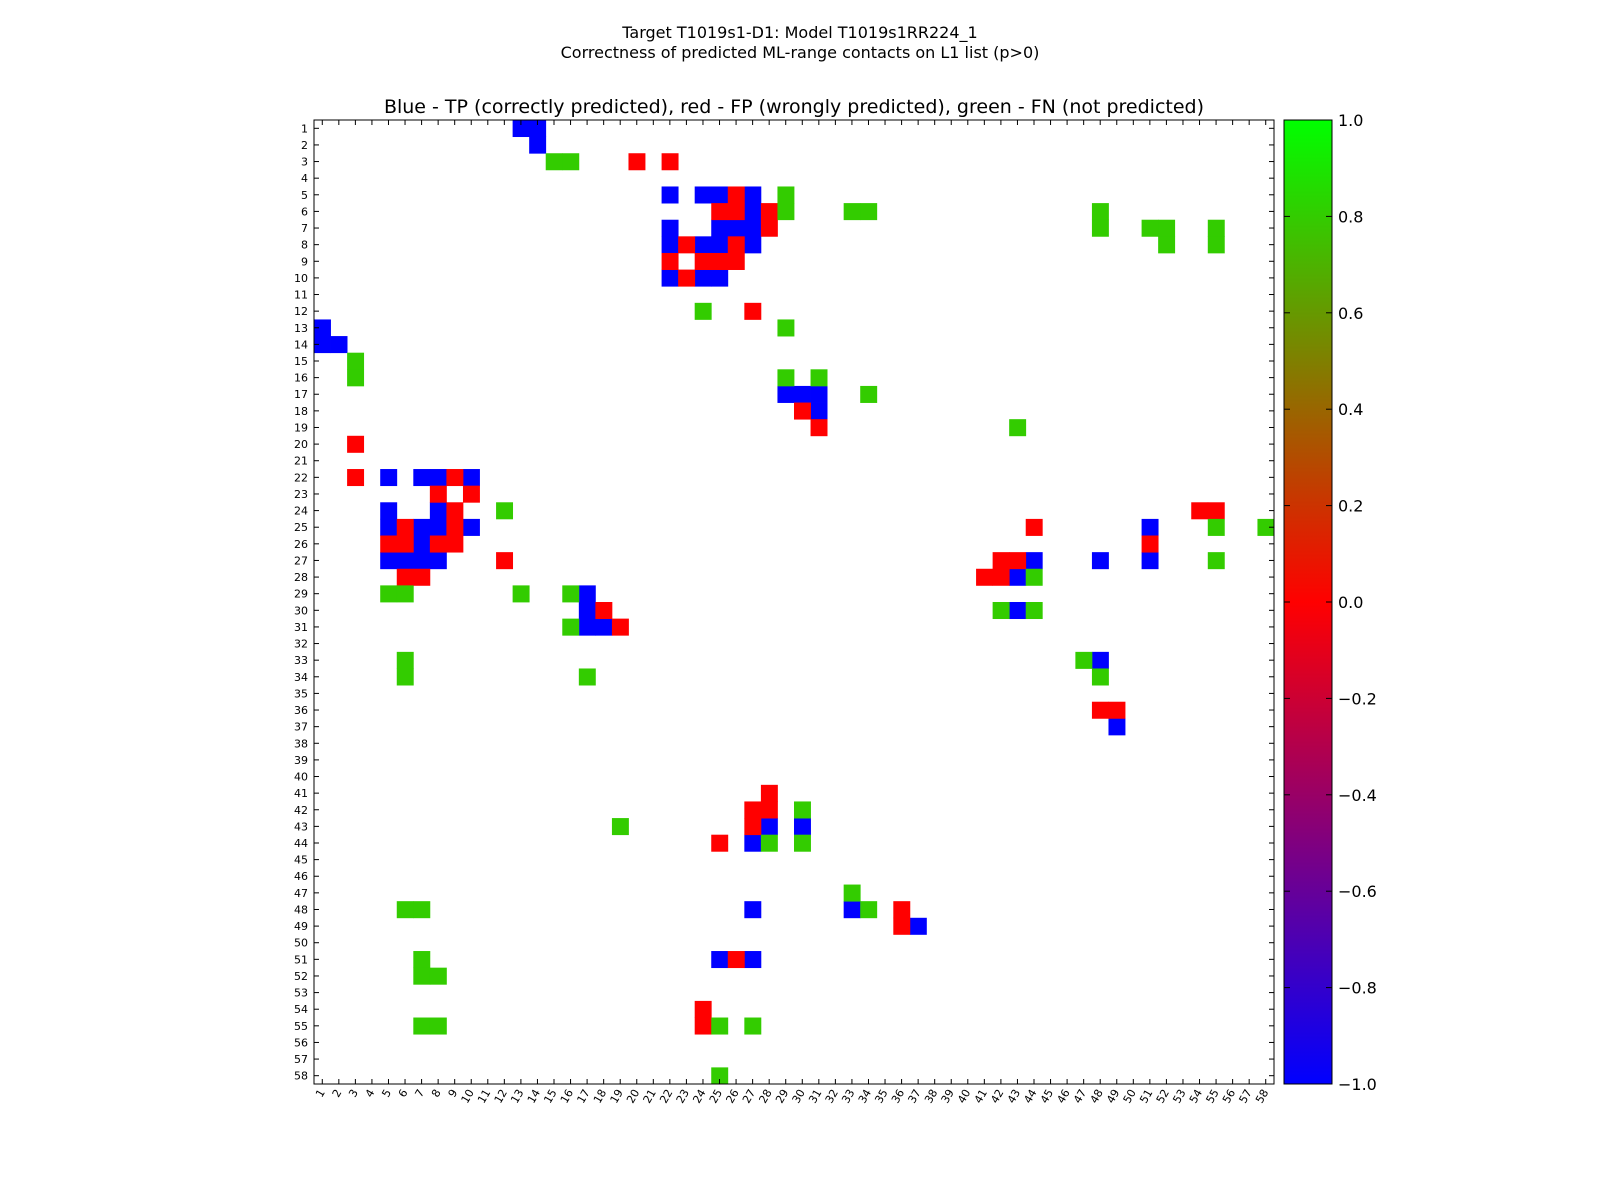 The image size is (1600, 1200). What do you see at coordinates (301, 760) in the screenshot?
I see `y-tick-label: 39` at bounding box center [301, 760].